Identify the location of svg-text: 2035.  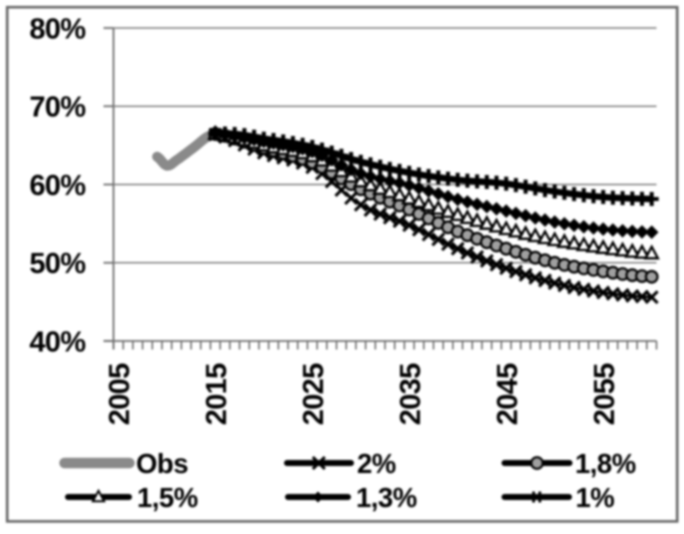
(411, 394).